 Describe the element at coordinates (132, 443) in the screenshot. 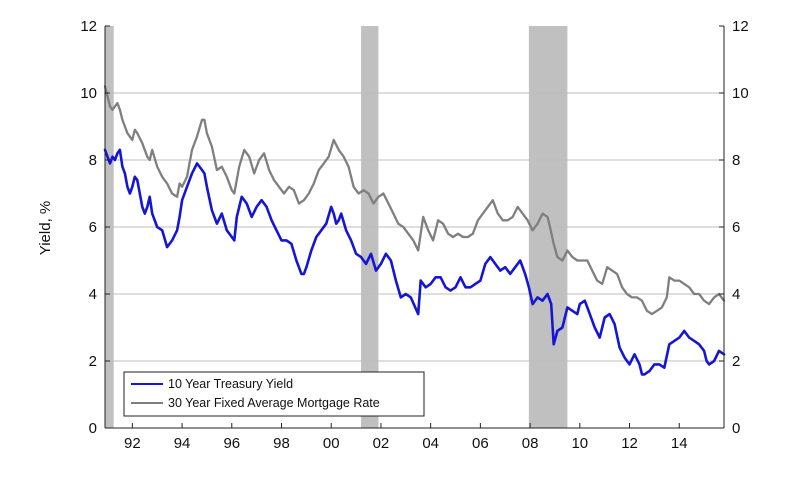

I see `x-tick-label: 92` at that location.